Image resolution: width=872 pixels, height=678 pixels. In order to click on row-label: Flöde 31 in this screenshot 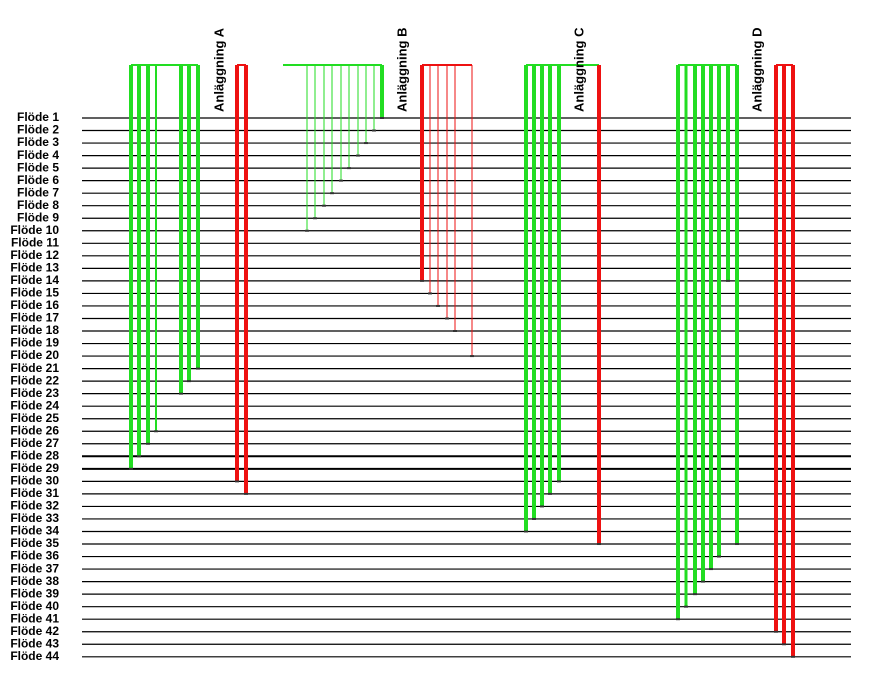, I will do `click(34, 493)`.